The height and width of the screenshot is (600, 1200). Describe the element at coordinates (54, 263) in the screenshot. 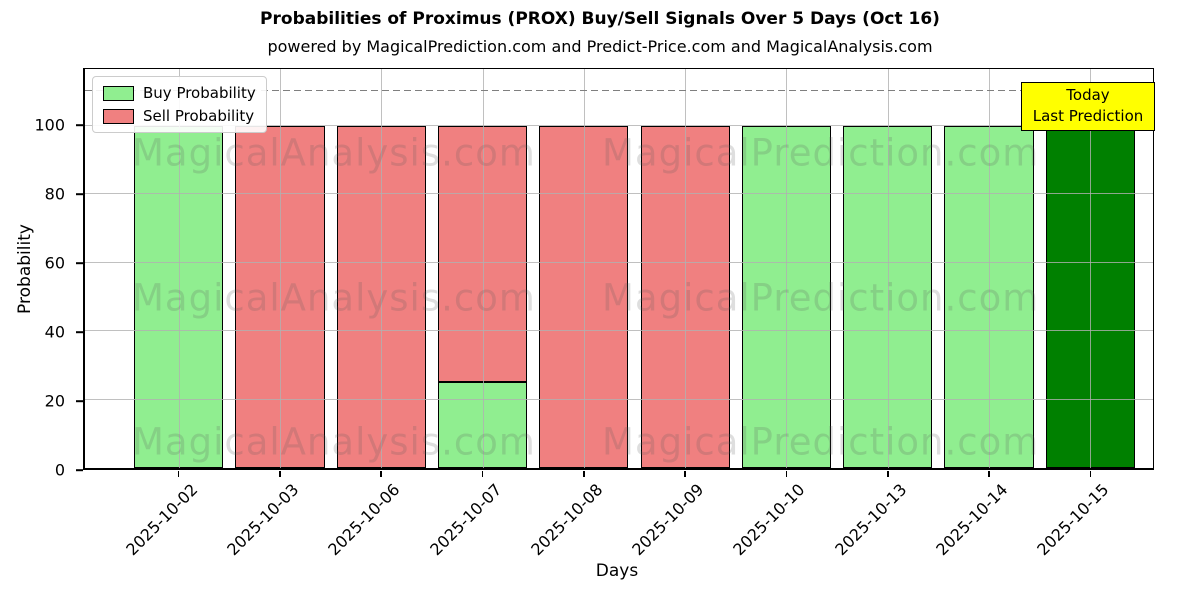

I see `y-tick-label: 60` at that location.